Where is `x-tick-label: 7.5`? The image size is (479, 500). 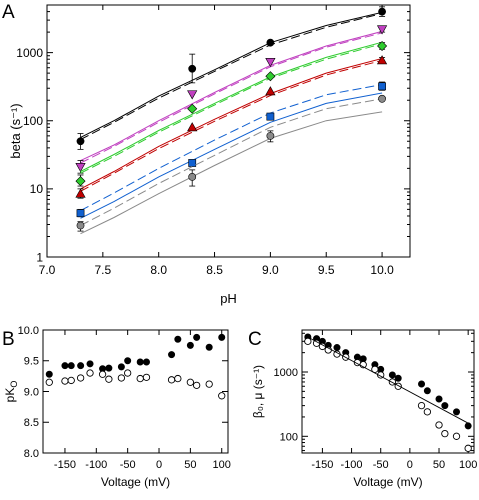
x-tick-label: 7.5 is located at coordinates (103, 270).